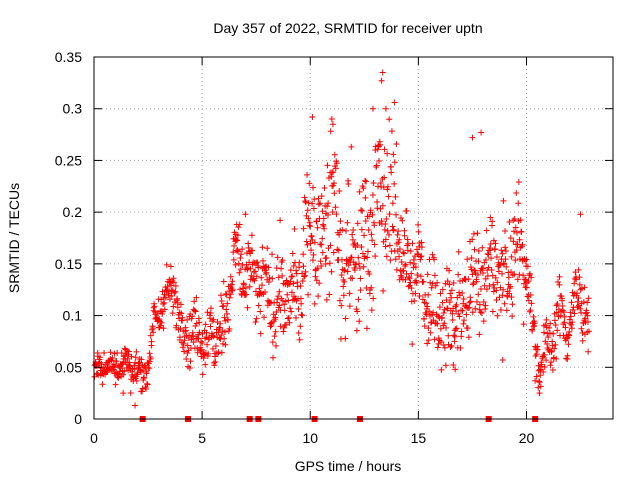 This screenshot has width=640, height=480. I want to click on y-tick-label: 0.1, so click(73, 316).